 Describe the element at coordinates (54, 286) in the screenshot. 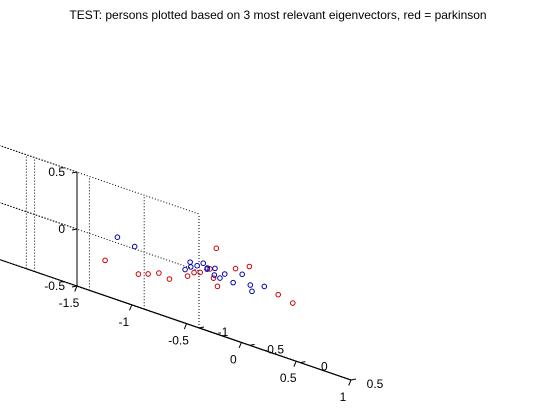

I see `z-tick-label: -0.5` at that location.